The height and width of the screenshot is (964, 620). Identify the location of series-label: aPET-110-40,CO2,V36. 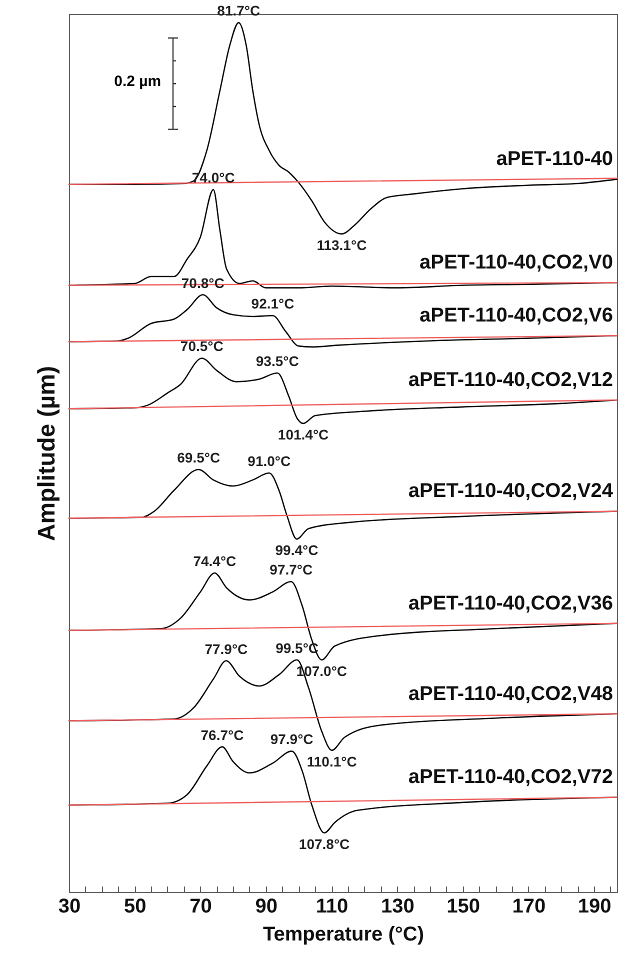
(510, 603).